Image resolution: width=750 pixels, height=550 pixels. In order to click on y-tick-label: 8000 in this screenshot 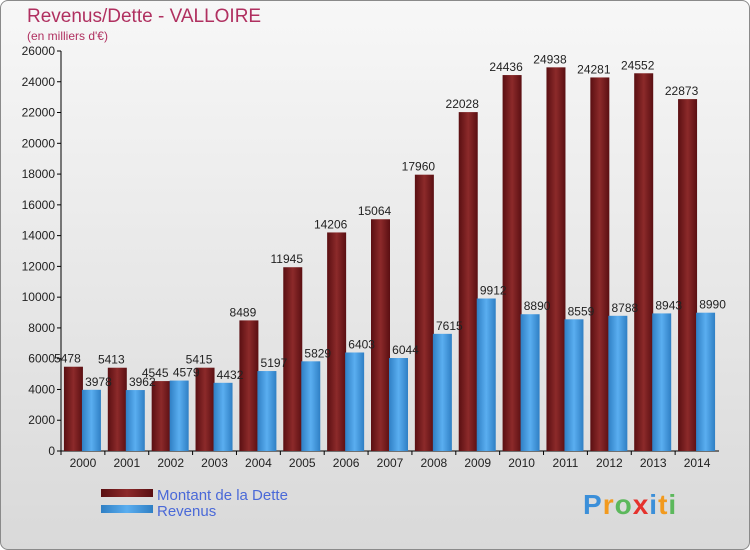, I will do `click(41, 328)`.